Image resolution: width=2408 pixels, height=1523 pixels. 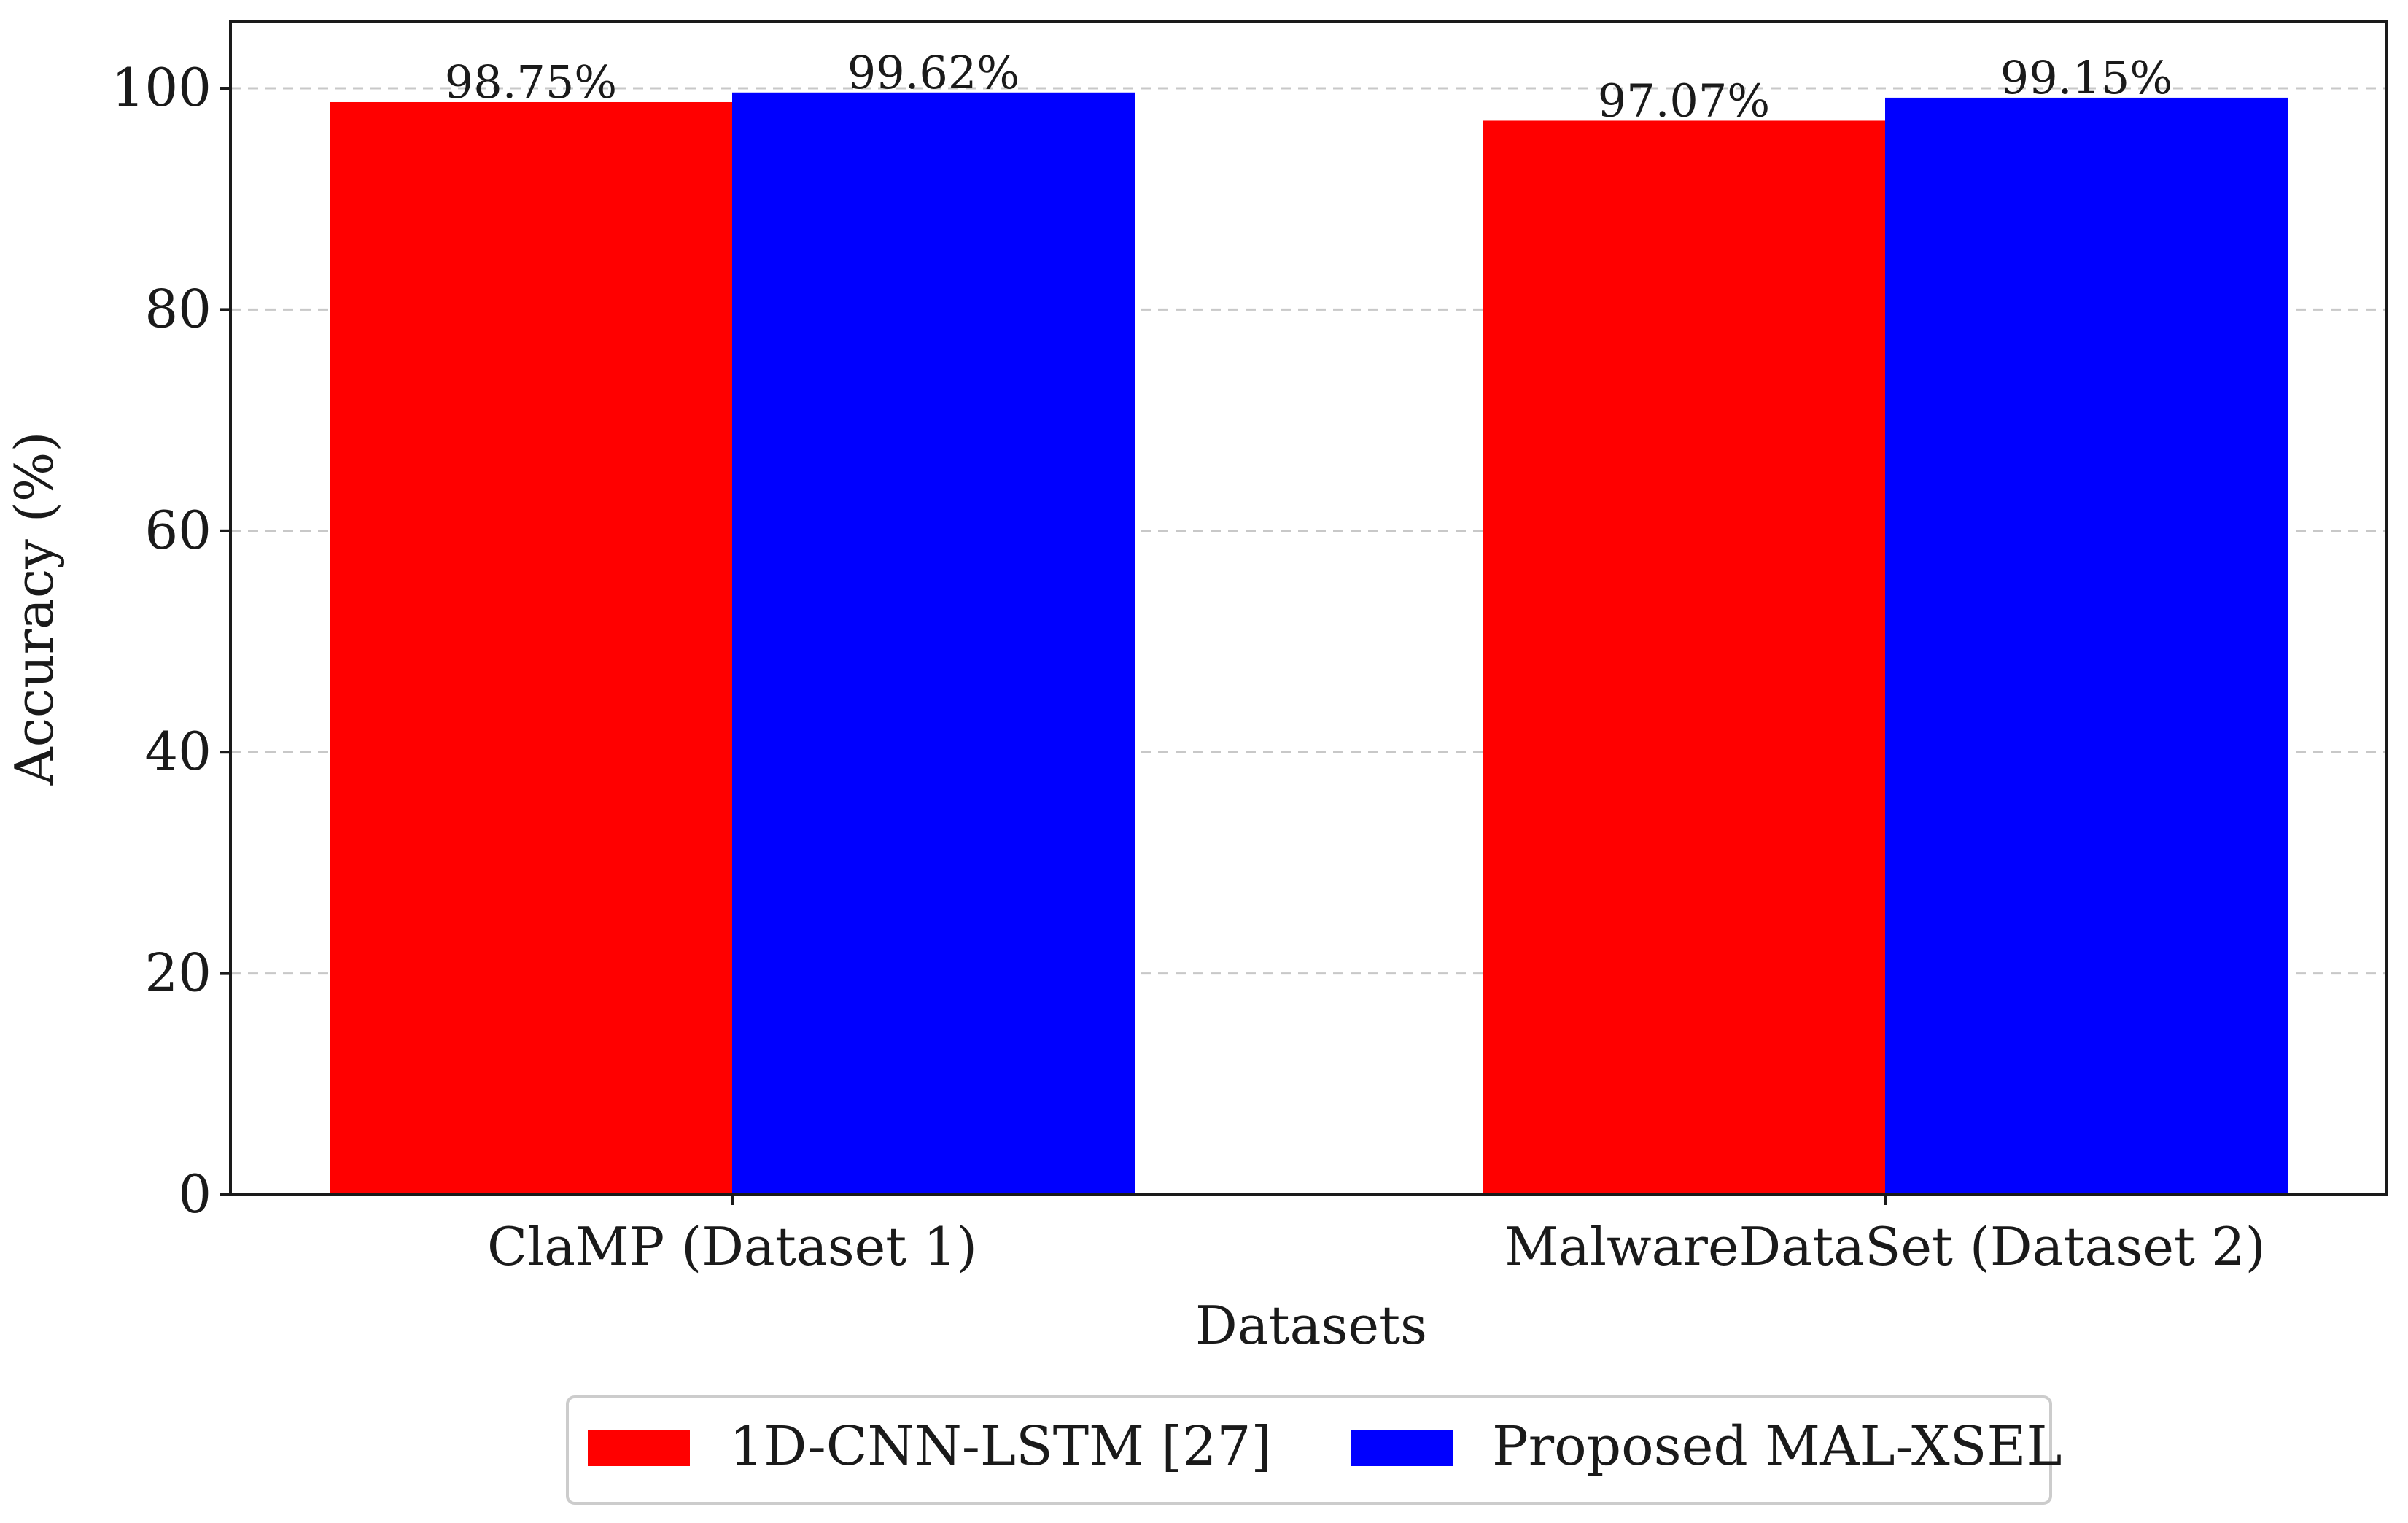 I want to click on bar-label-proposed-mal-xsel-malwaredataset-dataset-2: 99.15%, so click(x=2086, y=77).